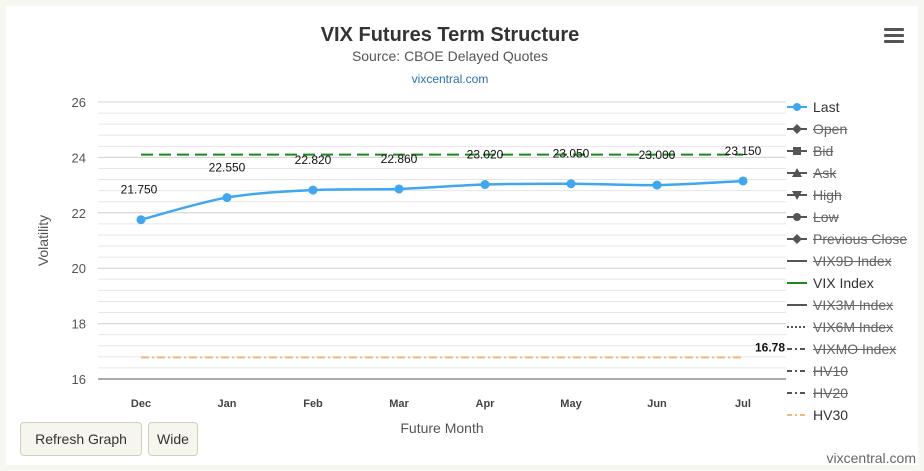 The image size is (924, 471). Describe the element at coordinates (657, 185) in the screenshot. I see `last-point-jun` at that location.